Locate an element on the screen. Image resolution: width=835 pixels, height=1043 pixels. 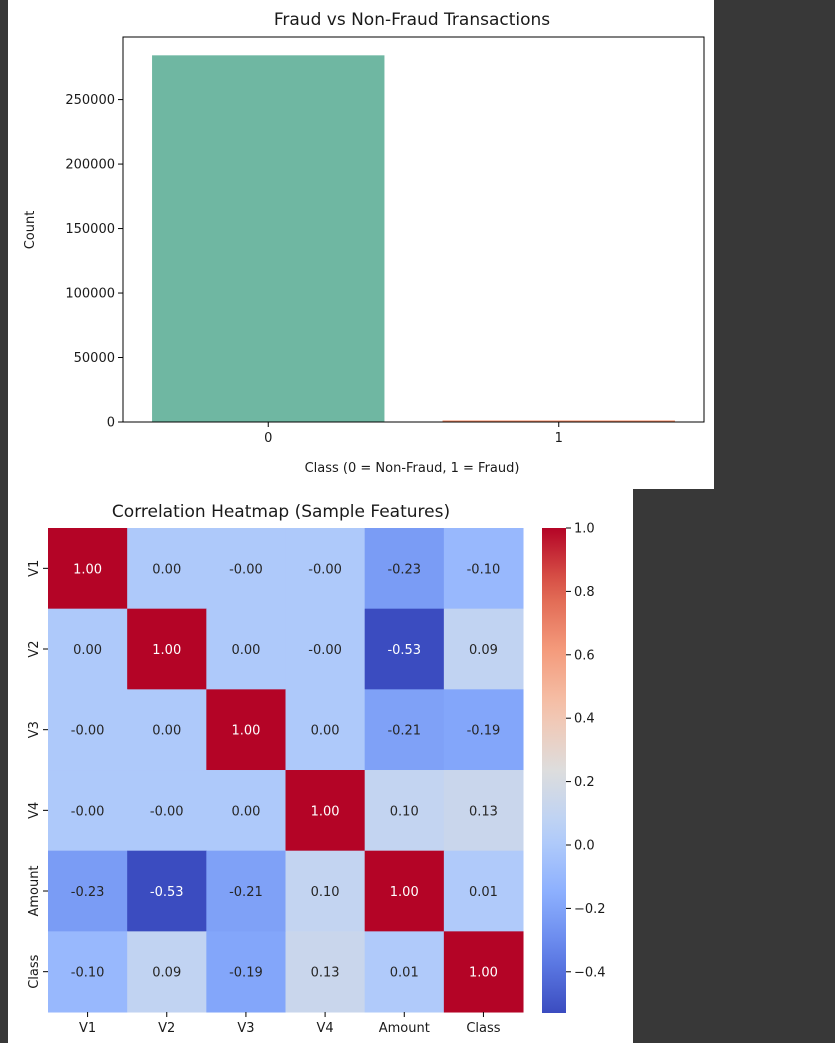
y-tick-label-2: 100000 is located at coordinates (90, 294).